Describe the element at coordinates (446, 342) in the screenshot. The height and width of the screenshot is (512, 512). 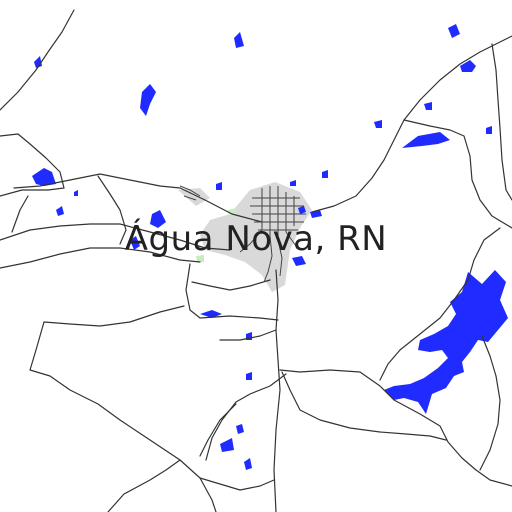
I see `reservoir-large` at that location.